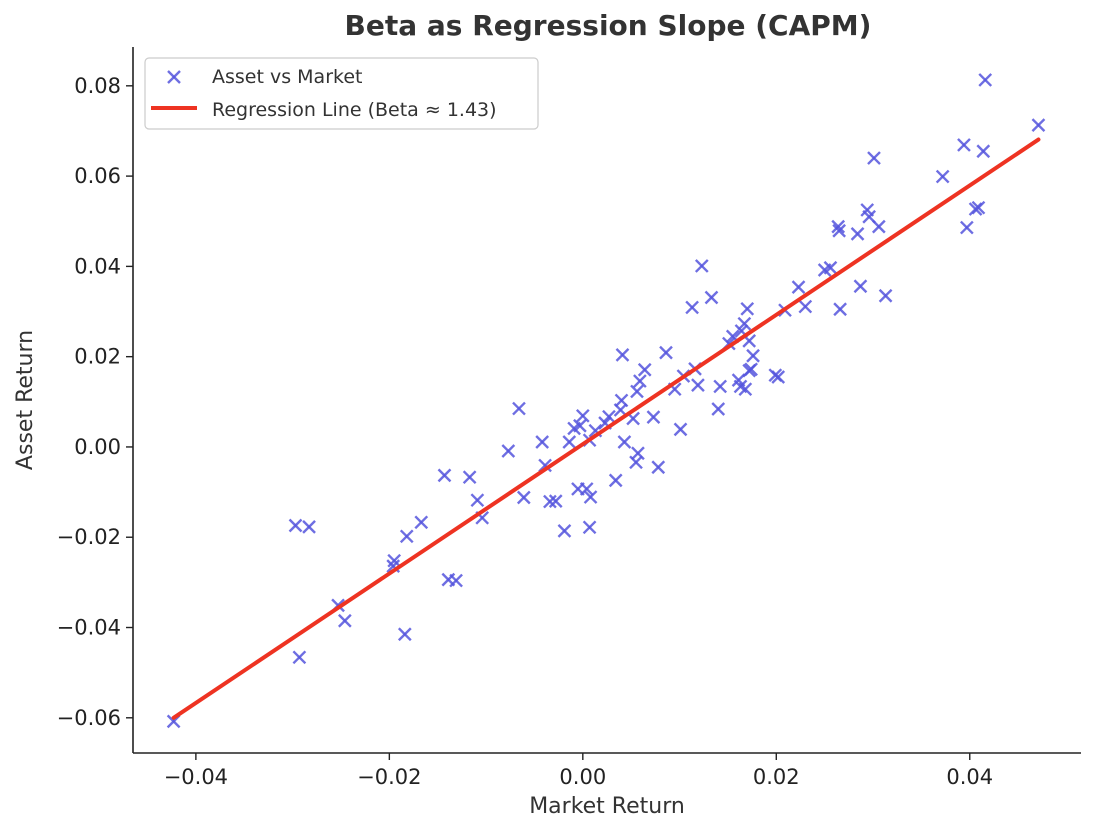  Describe the element at coordinates (97, 357) in the screenshot. I see `y-tick-label: 0.02` at that location.